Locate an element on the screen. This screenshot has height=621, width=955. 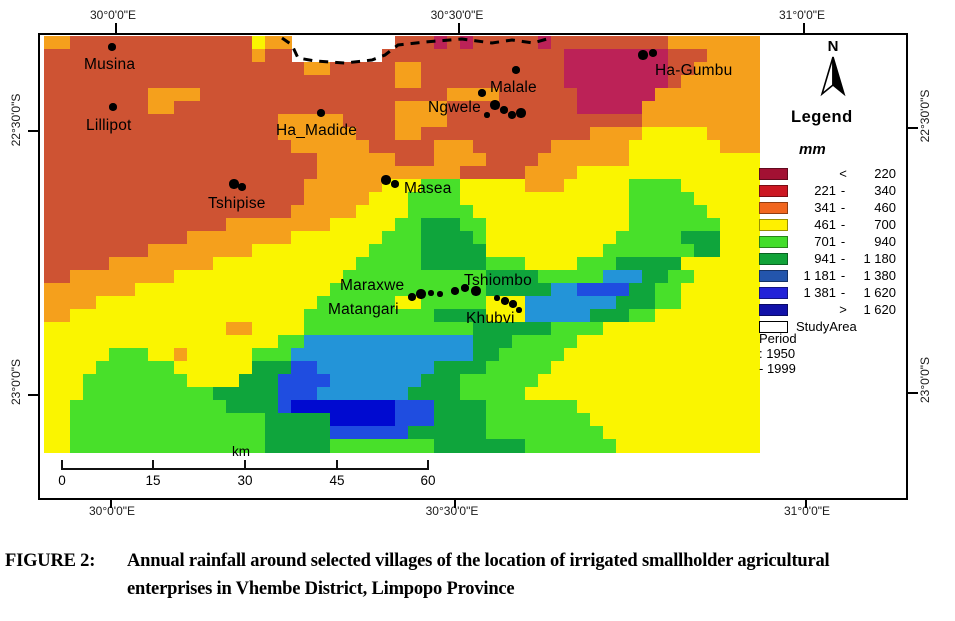
legend-entry: 461- 700 is located at coordinates (827, 224).